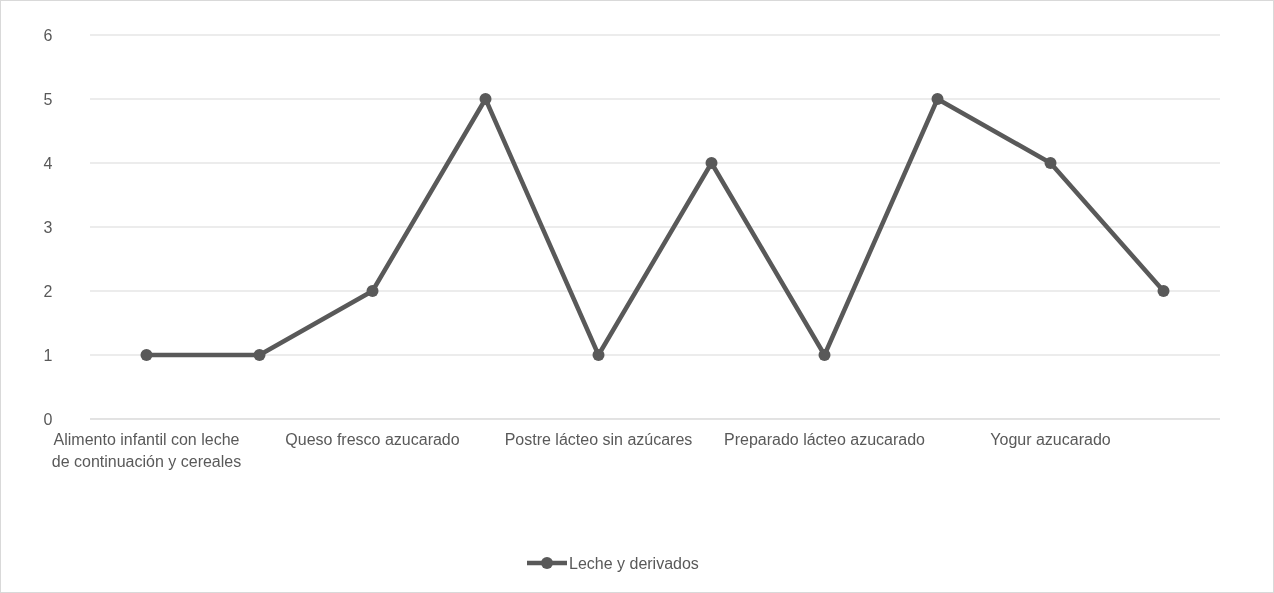 The width and height of the screenshot is (1274, 593). Describe the element at coordinates (634, 563) in the screenshot. I see `legend-label: Leche y derivados` at that location.